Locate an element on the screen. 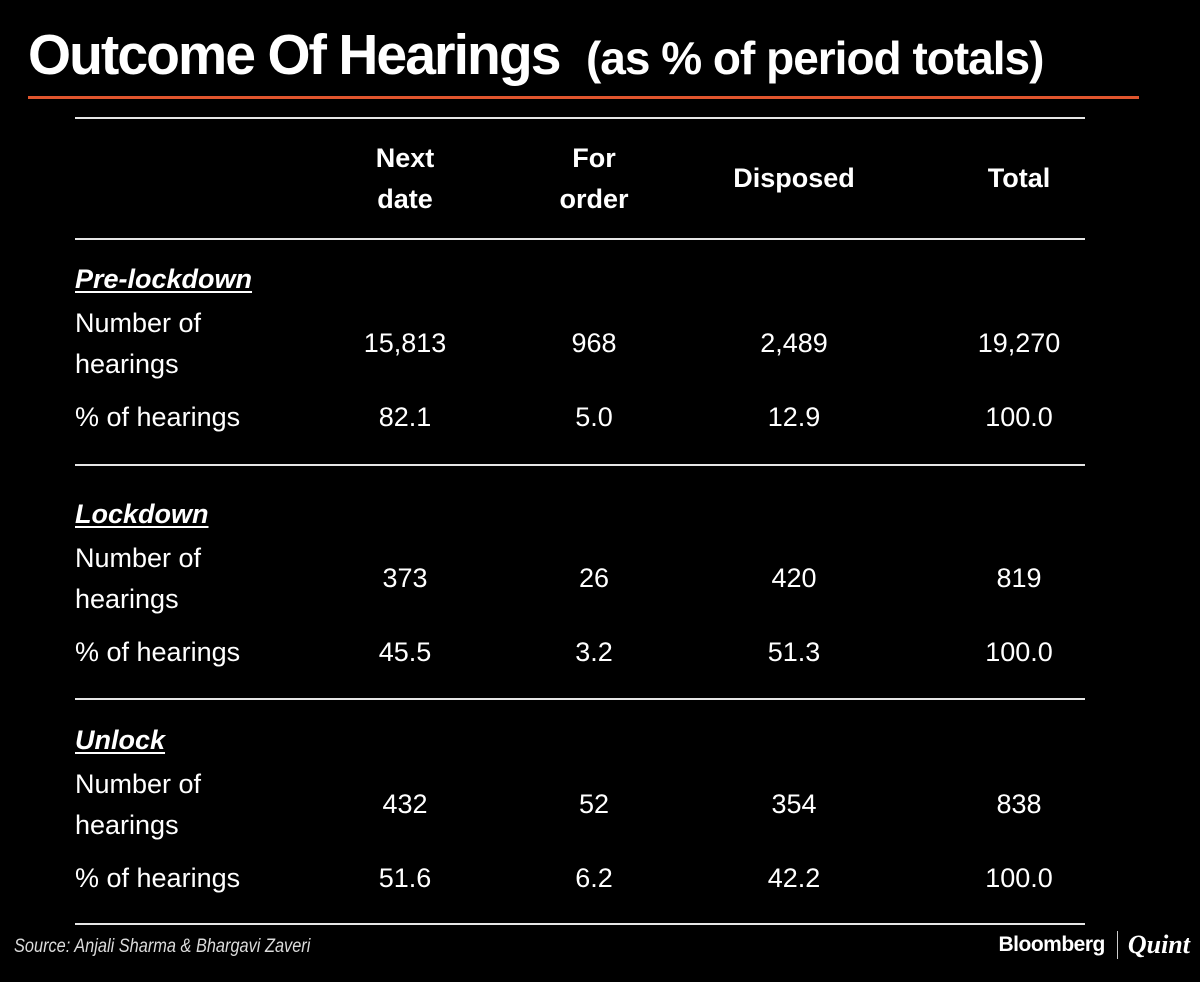 The height and width of the screenshot is (982, 1200). column-header: Total is located at coordinates (1019, 178).